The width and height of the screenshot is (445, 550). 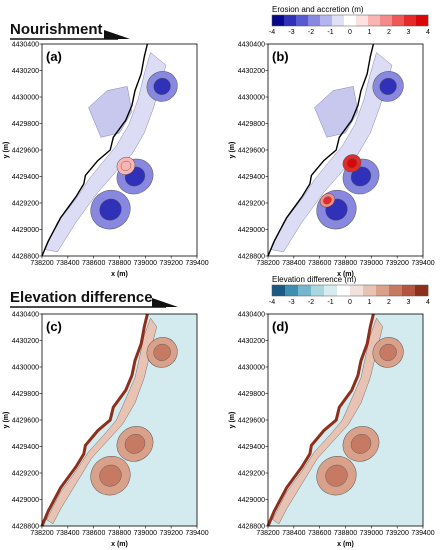 What do you see at coordinates (54, 326) in the screenshot?
I see `panel-label: (c)` at bounding box center [54, 326].